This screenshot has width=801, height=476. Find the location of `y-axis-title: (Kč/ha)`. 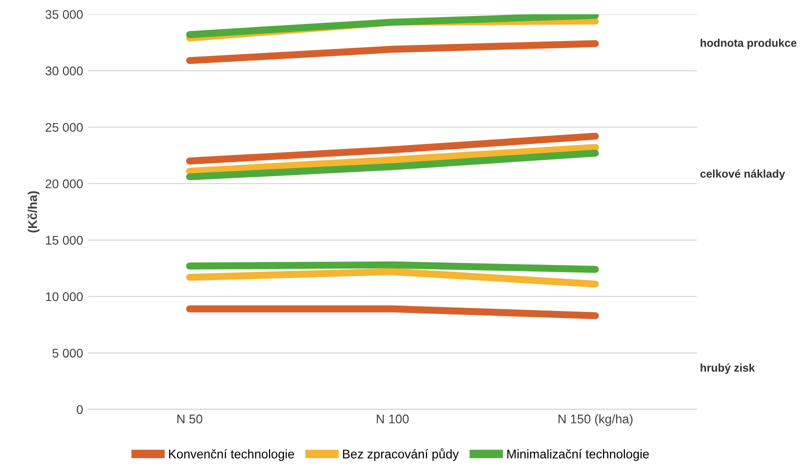

y-axis-title: (Kč/ha) is located at coordinates (34, 211).